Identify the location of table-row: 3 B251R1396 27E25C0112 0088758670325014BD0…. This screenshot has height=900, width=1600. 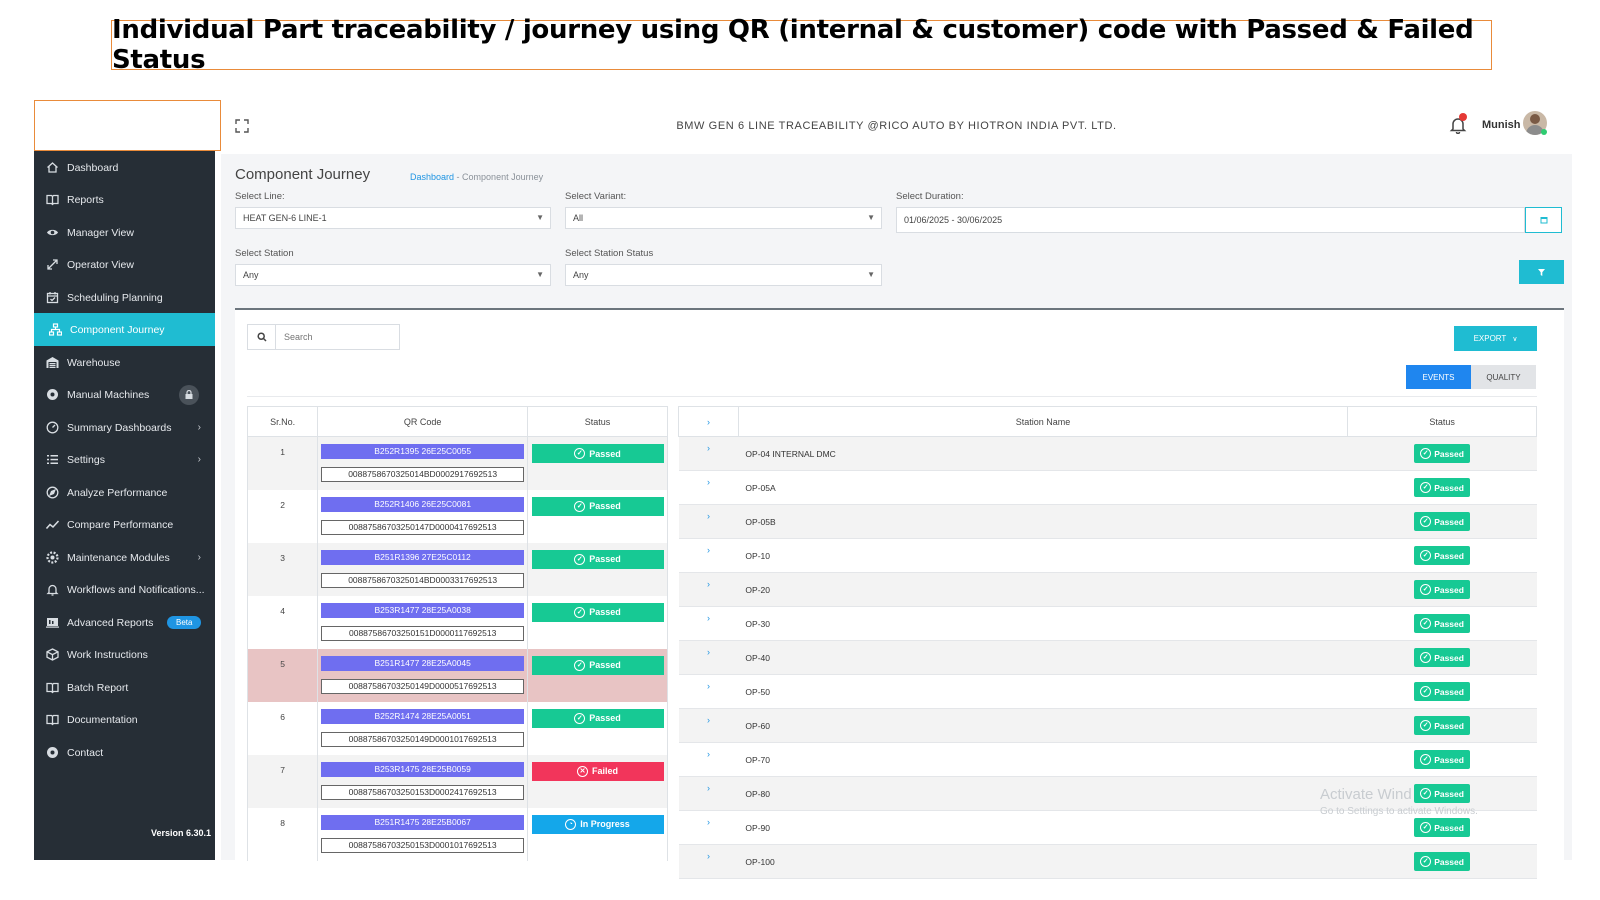
(457, 569).